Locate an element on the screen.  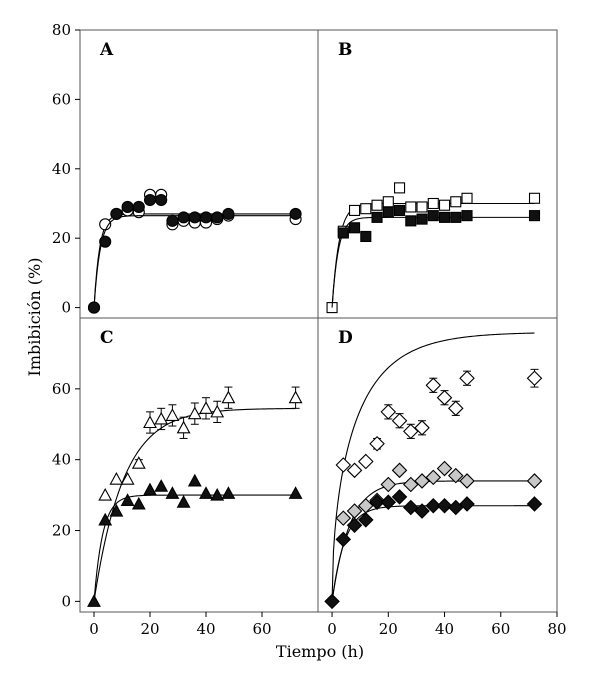
series-circle-open is located at coordinates (194, 251).